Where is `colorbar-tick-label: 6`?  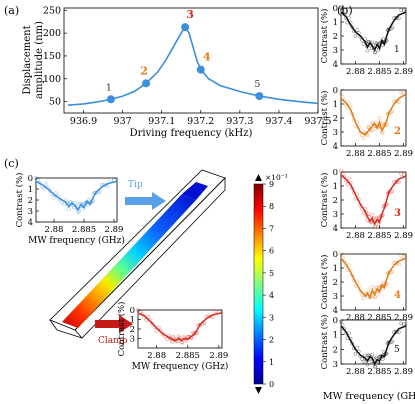
colorbar-tick-label: 6 is located at coordinates (271, 251).